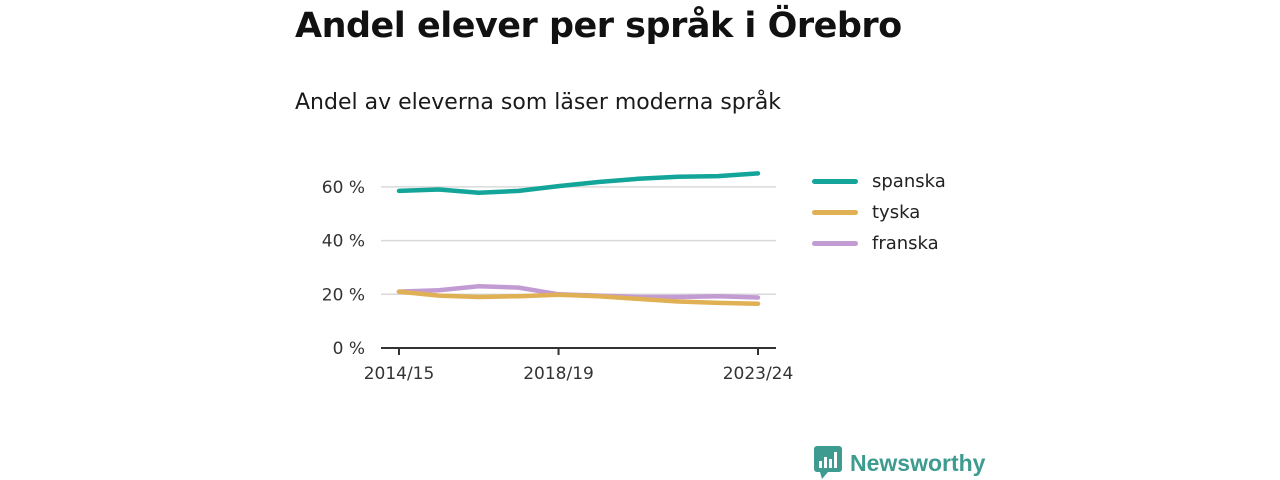 The width and height of the screenshot is (1280, 480). What do you see at coordinates (758, 374) in the screenshot?
I see `x-tick-label: 2023/24` at bounding box center [758, 374].